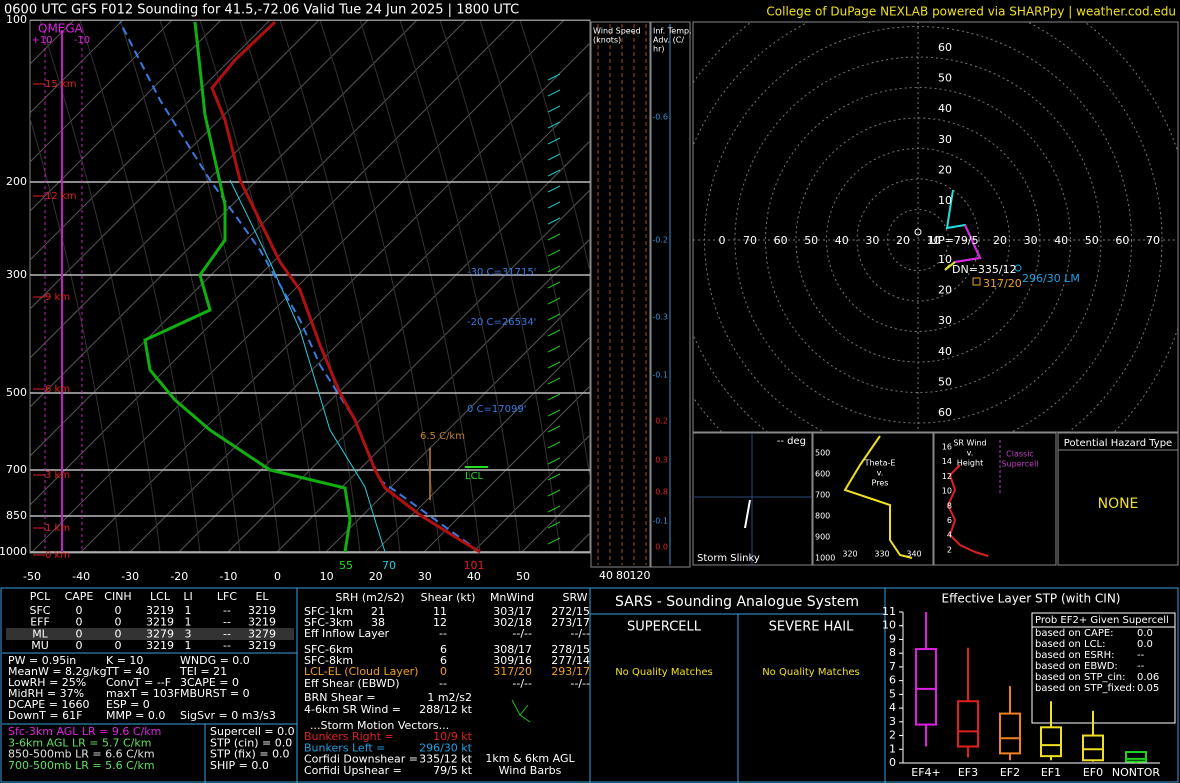 The width and height of the screenshot is (1180, 783). Describe the element at coordinates (1002, 283) in the screenshot. I see `hodo-annotation: 317/20` at that location.